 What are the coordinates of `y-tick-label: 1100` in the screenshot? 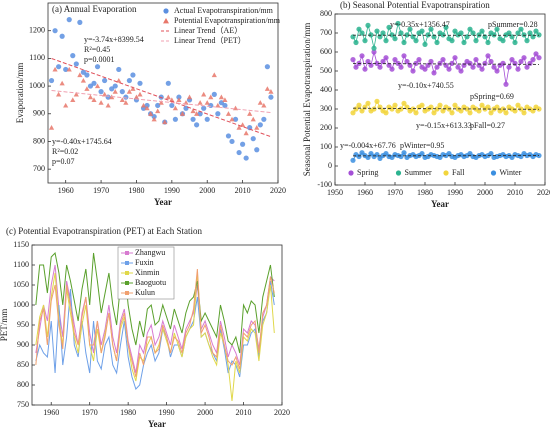 It's located at (37, 57).